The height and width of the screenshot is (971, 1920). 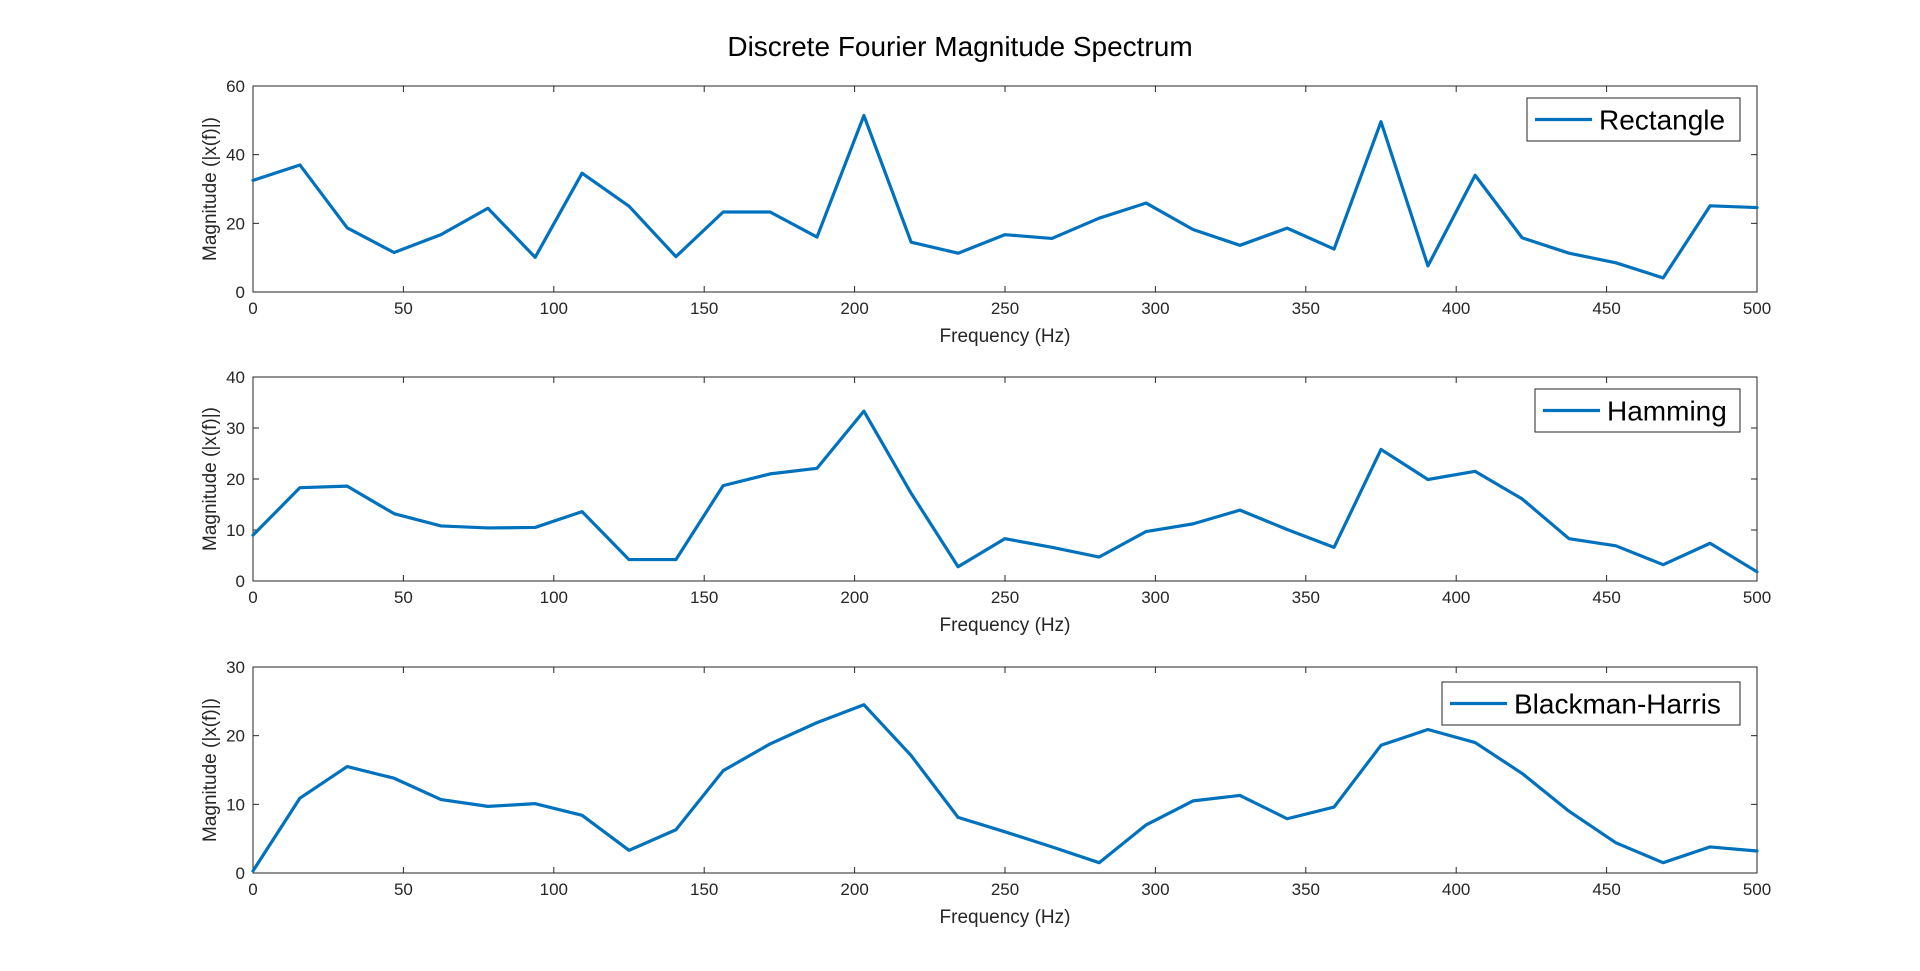 I want to click on legend: Blackman-Harris, so click(x=1591, y=703).